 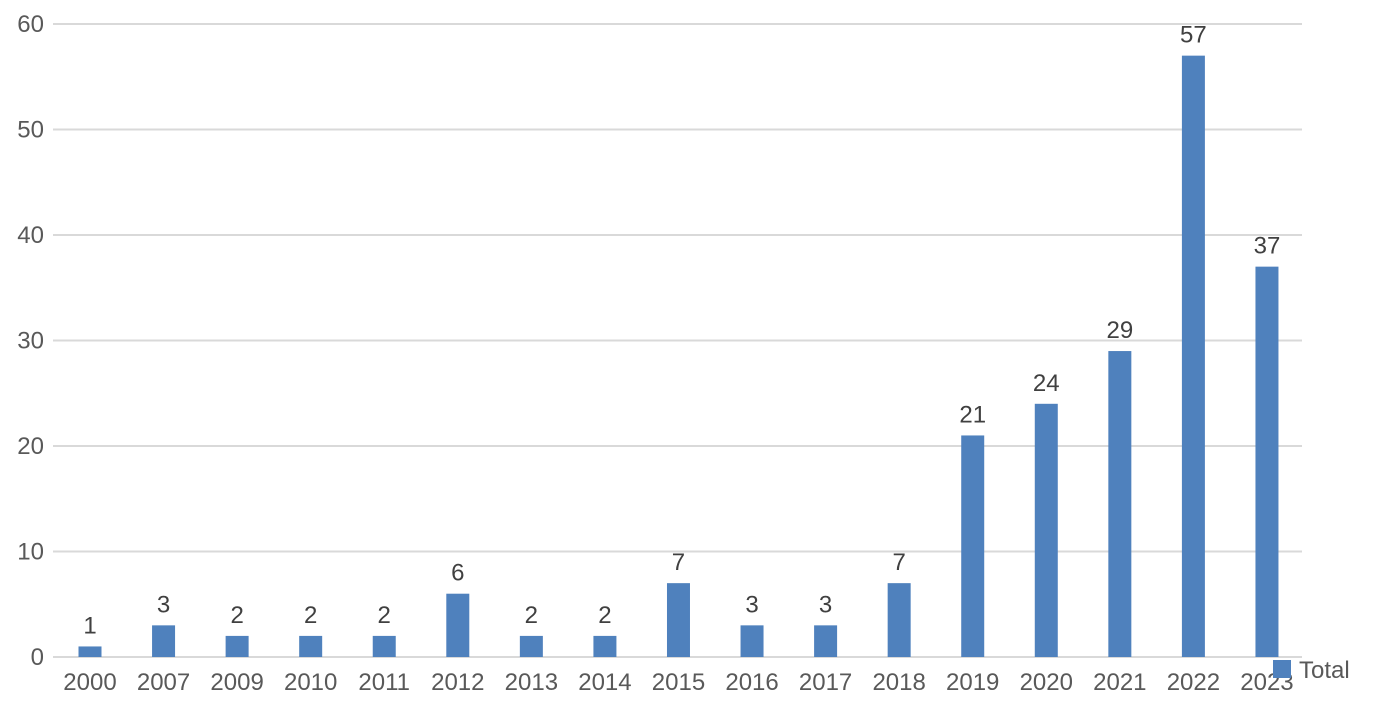 What do you see at coordinates (1046, 682) in the screenshot?
I see `x-tick-label-2020: 2020` at bounding box center [1046, 682].